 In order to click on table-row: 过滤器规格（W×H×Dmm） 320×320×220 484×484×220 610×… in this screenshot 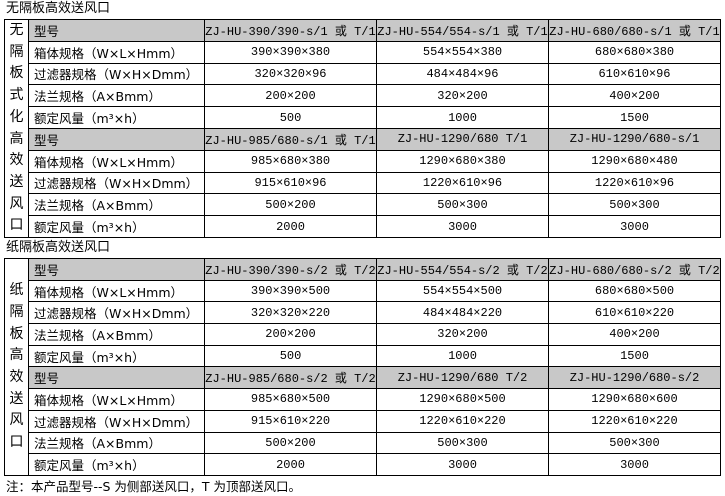, I will do `click(363, 313)`.